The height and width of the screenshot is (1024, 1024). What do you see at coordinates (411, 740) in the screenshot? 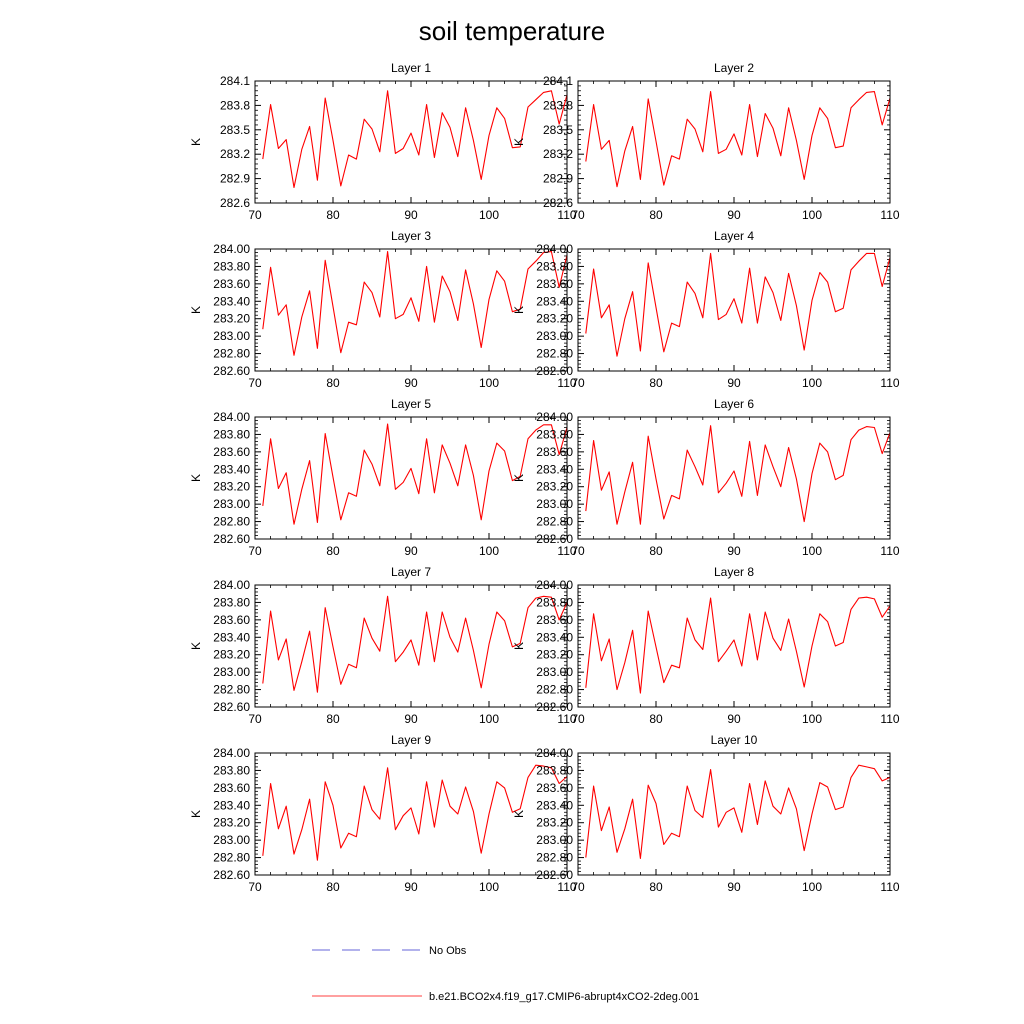
I see `panel-title: Layer 9` at bounding box center [411, 740].